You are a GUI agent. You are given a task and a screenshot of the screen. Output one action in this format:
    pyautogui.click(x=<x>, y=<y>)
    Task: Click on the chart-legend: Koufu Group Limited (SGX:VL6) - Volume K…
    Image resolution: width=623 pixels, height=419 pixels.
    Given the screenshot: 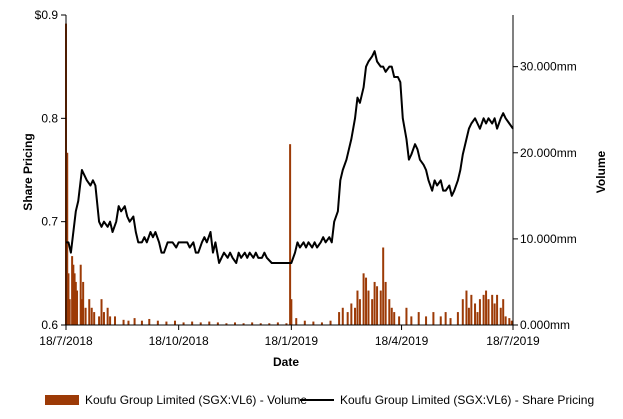 What is the action you would take?
    pyautogui.click(x=311, y=402)
    